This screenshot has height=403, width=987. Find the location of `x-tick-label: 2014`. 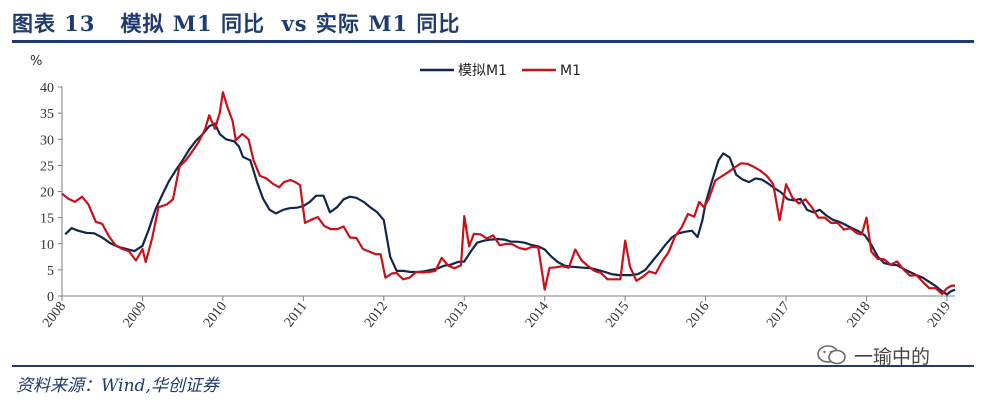

x-tick-label: 2014 is located at coordinates (537, 314).